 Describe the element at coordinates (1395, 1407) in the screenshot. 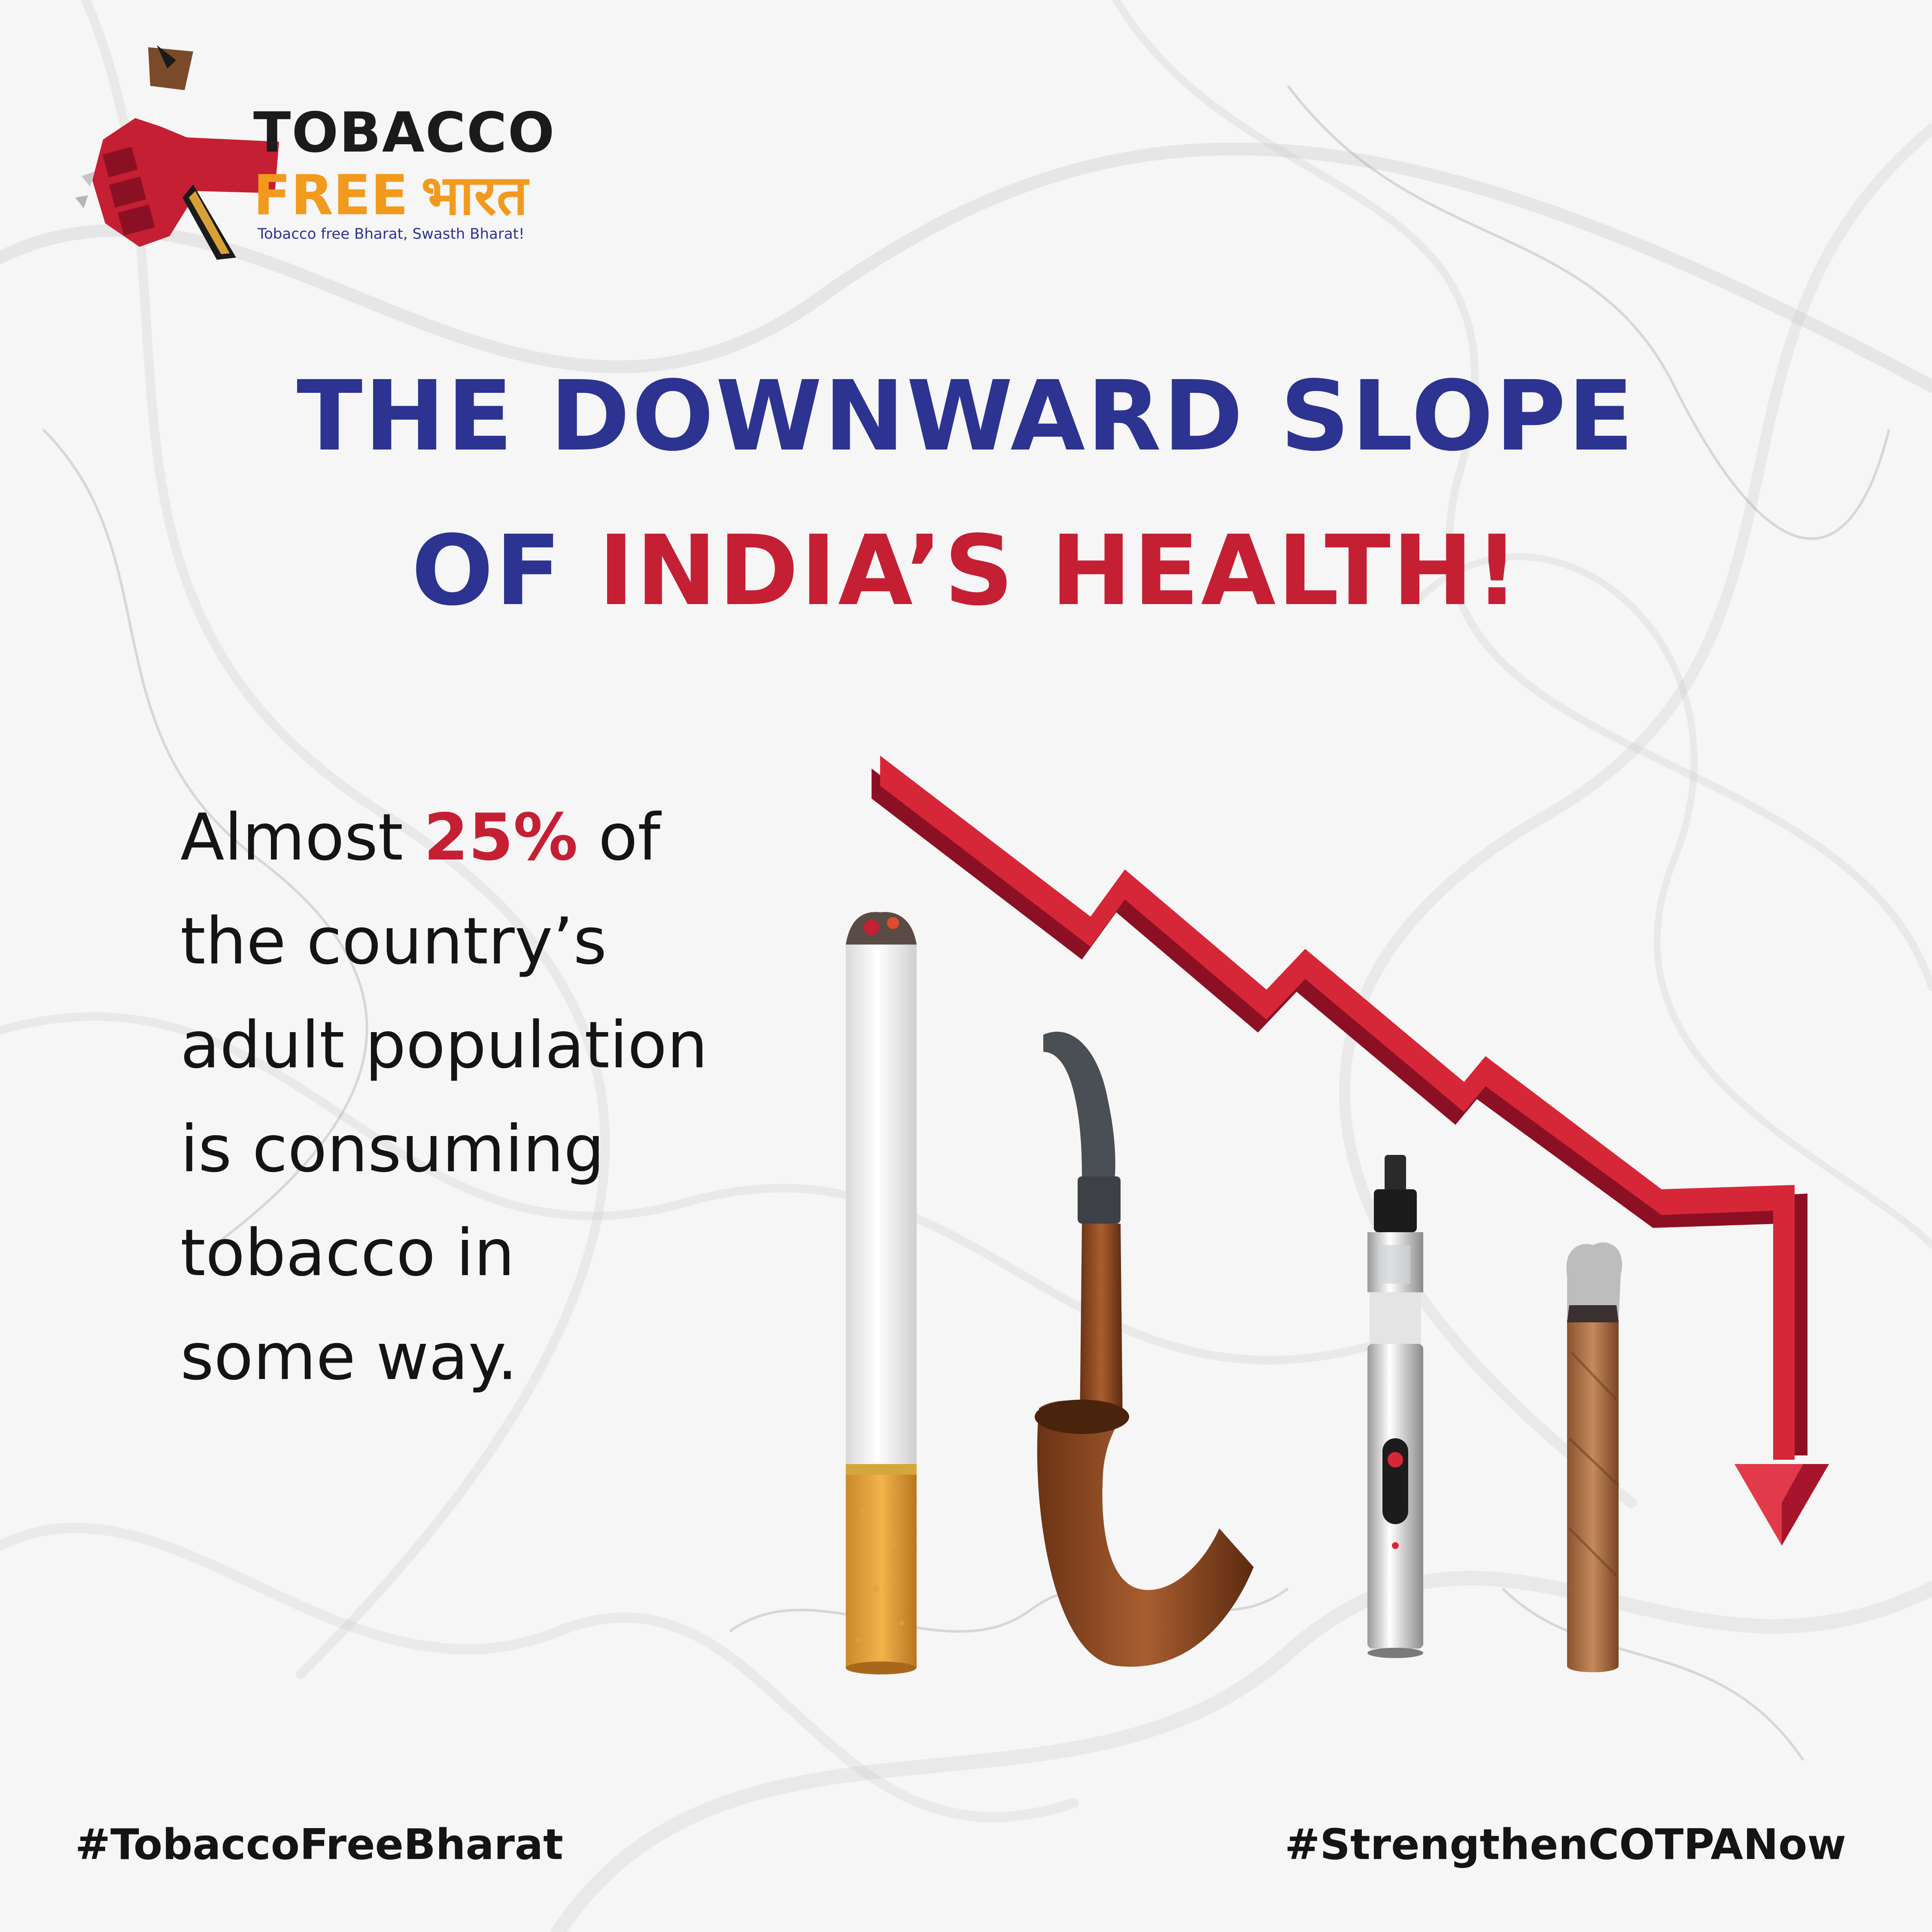

I see `vape-pen-icon` at that location.